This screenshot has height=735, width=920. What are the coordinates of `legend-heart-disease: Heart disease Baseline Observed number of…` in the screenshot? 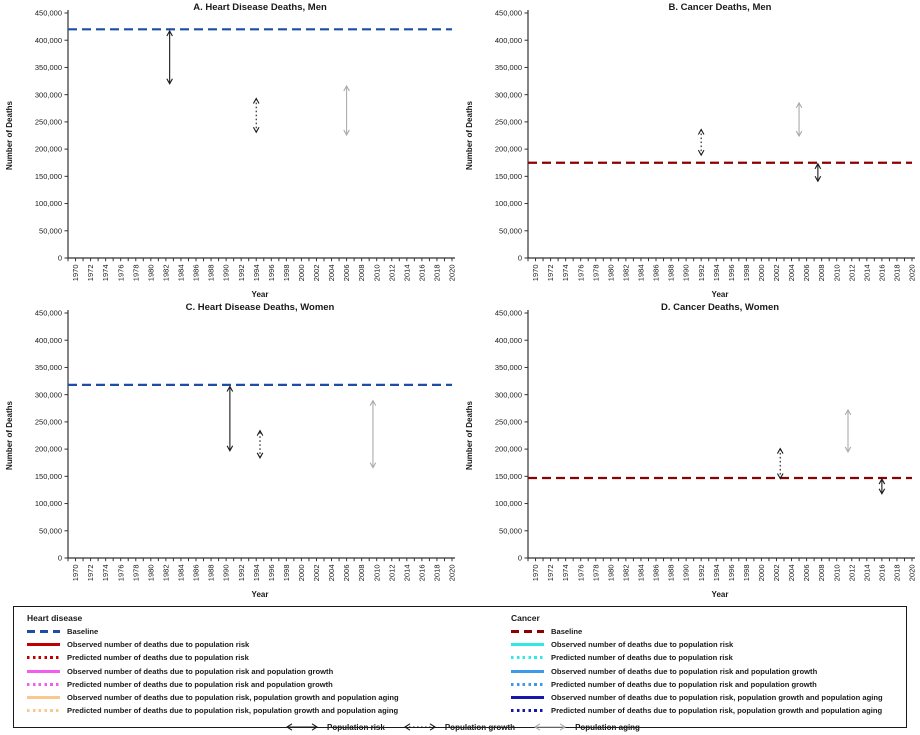 It's located at (269, 664).